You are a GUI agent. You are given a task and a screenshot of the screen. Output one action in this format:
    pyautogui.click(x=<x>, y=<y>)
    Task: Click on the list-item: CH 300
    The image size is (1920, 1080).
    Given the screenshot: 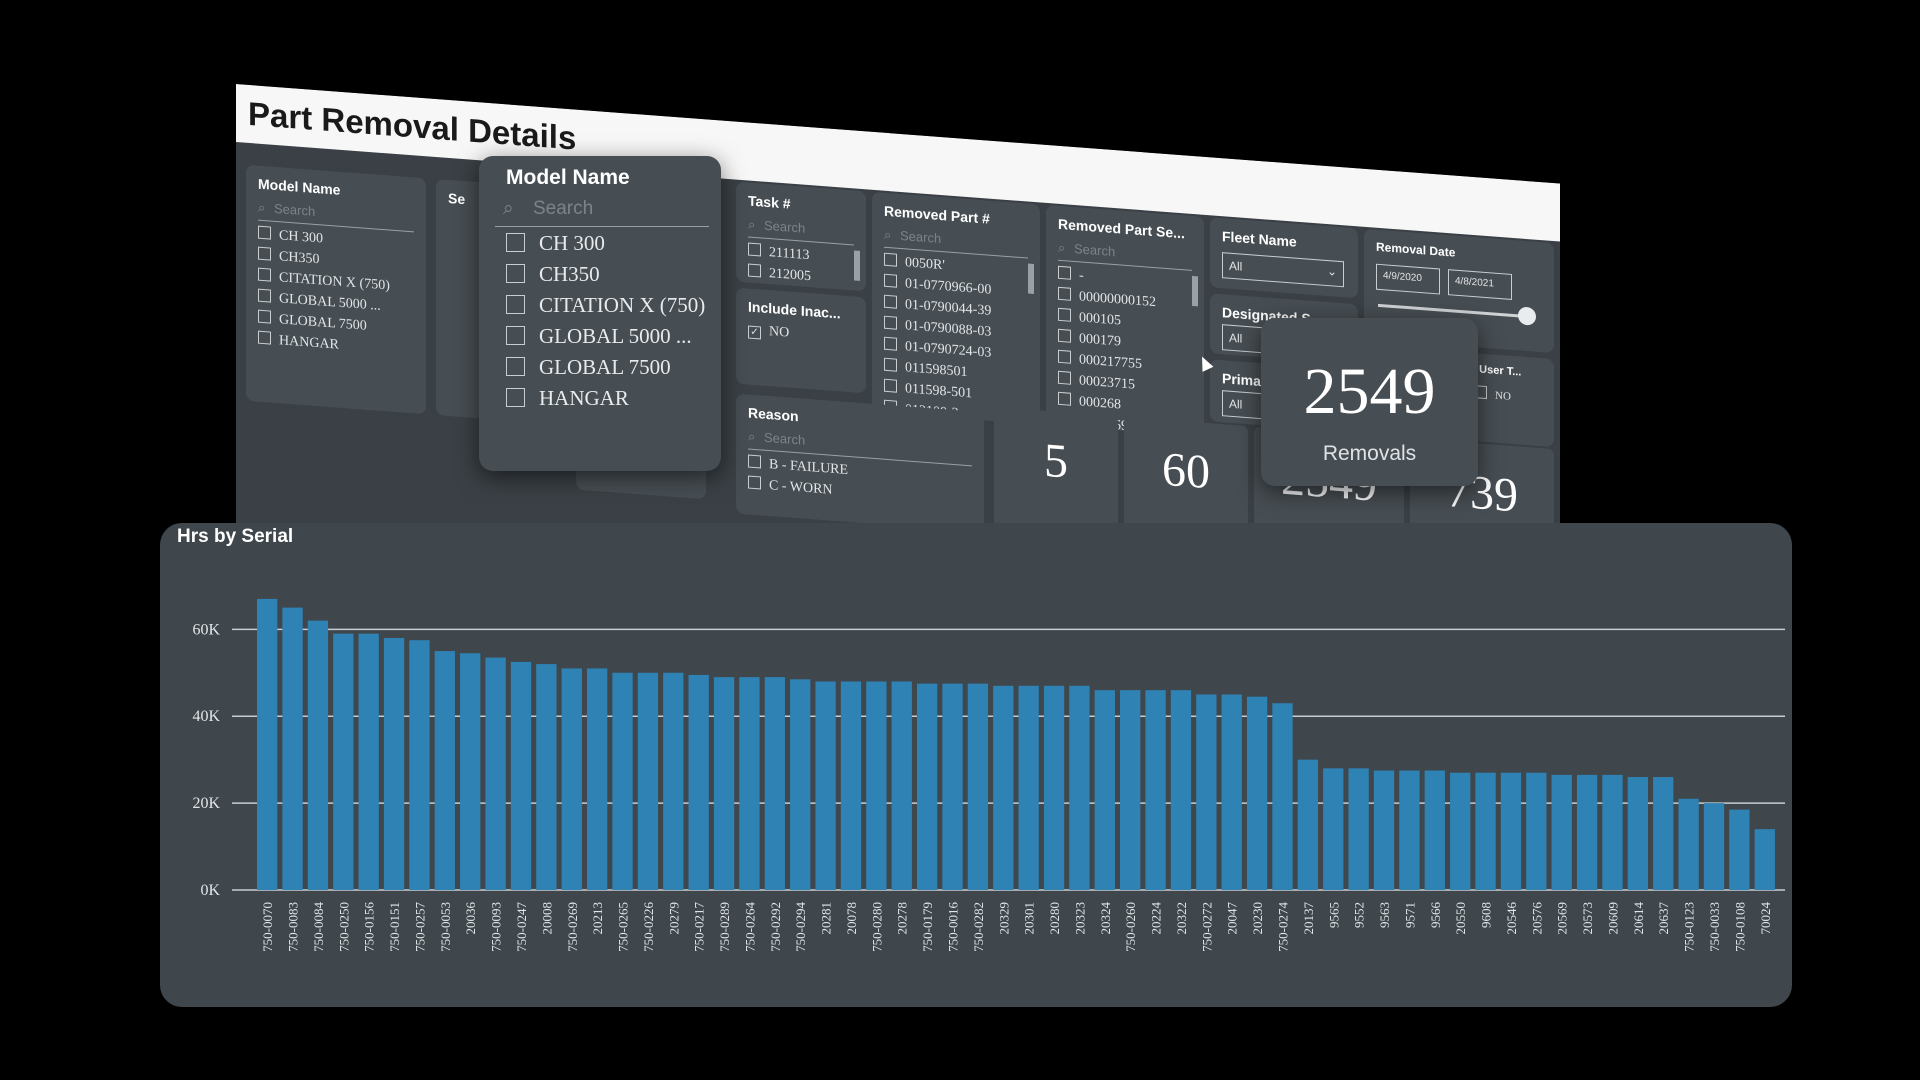 What is the action you would take?
    pyautogui.click(x=605, y=246)
    